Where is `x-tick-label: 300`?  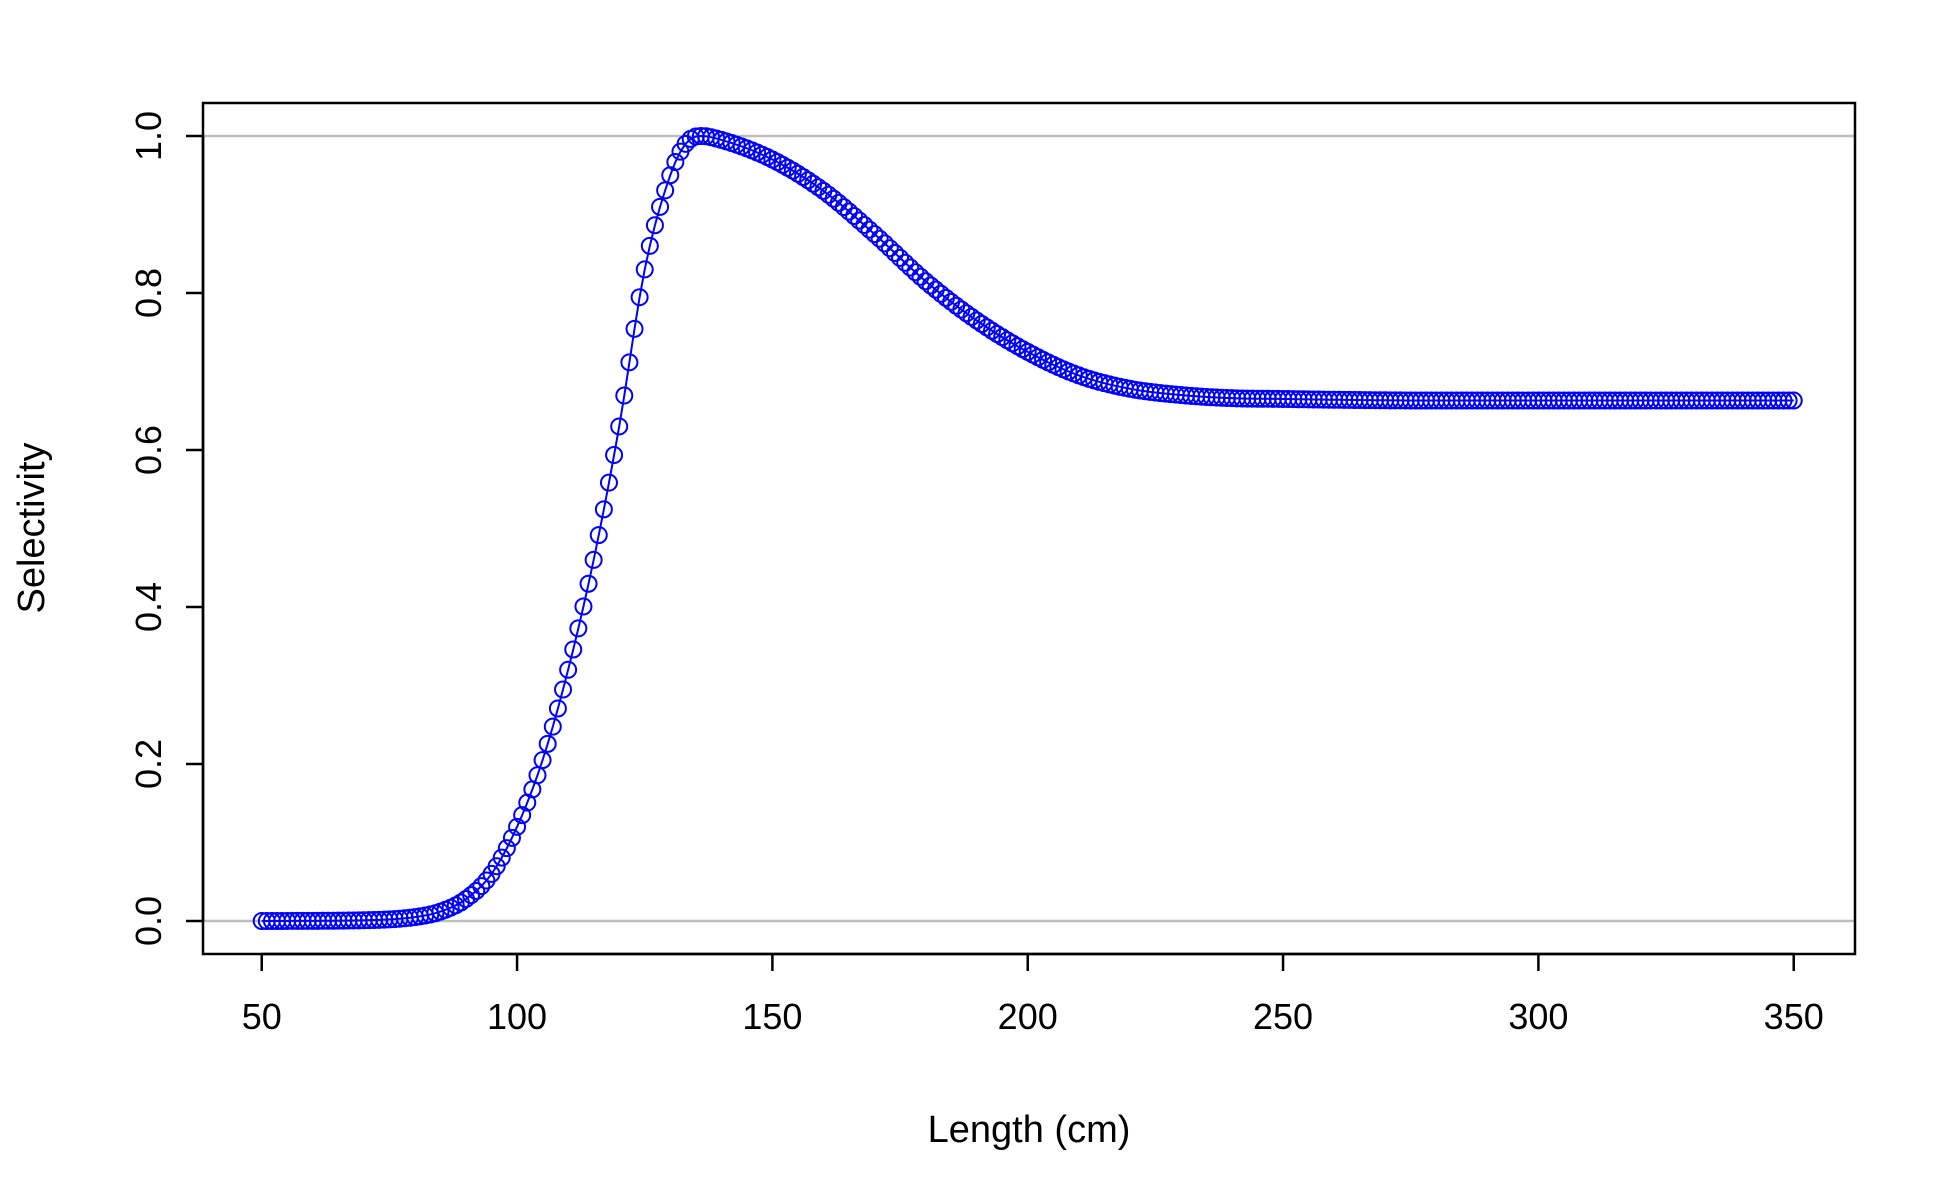
x-tick-label: 300 is located at coordinates (1538, 1016).